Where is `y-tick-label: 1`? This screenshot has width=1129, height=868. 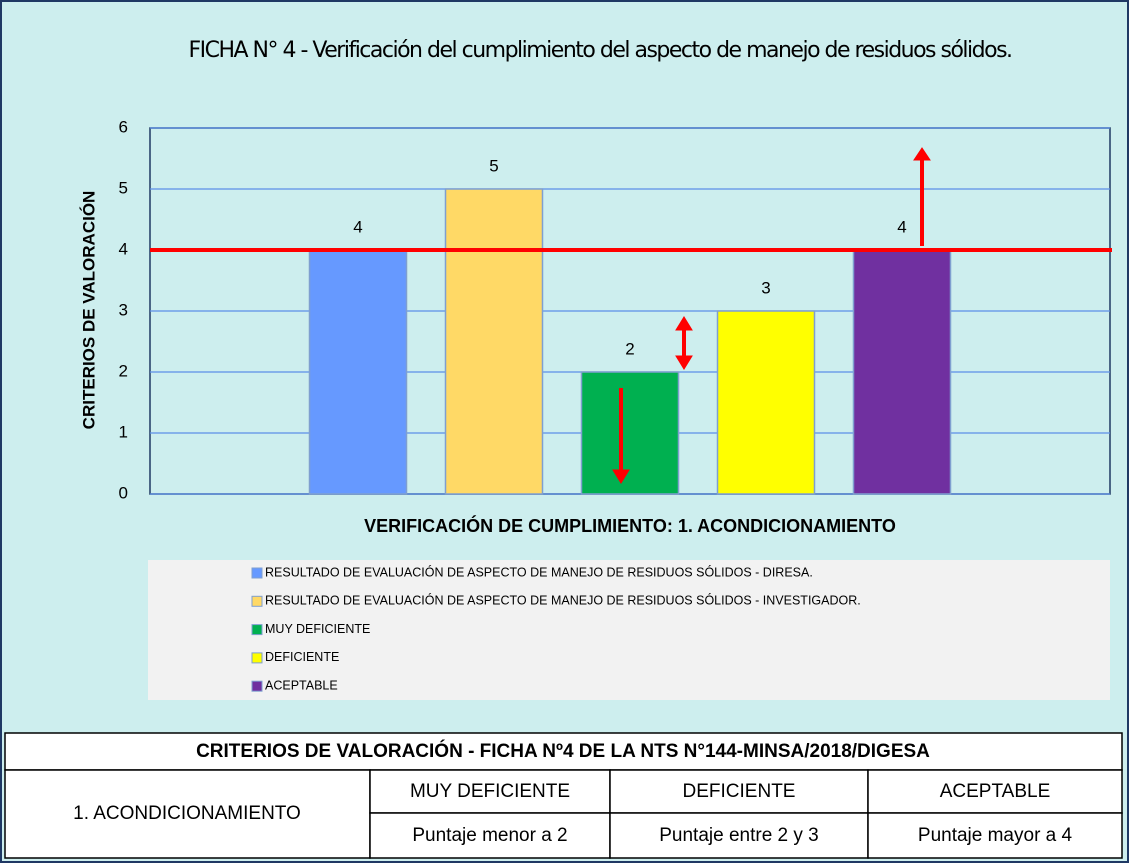
y-tick-label: 1 is located at coordinates (123, 431).